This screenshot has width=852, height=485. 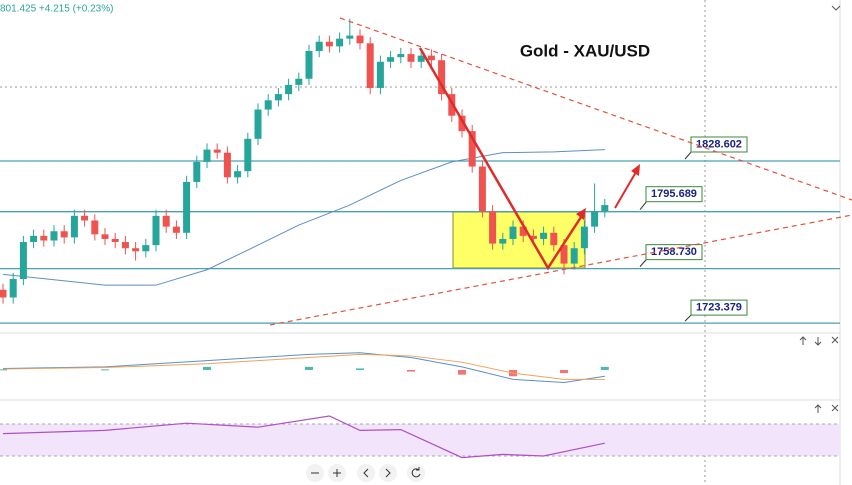 What do you see at coordinates (56, 9) in the screenshot?
I see `quote: 801.425 +4.215 (+0.23%)` at bounding box center [56, 9].